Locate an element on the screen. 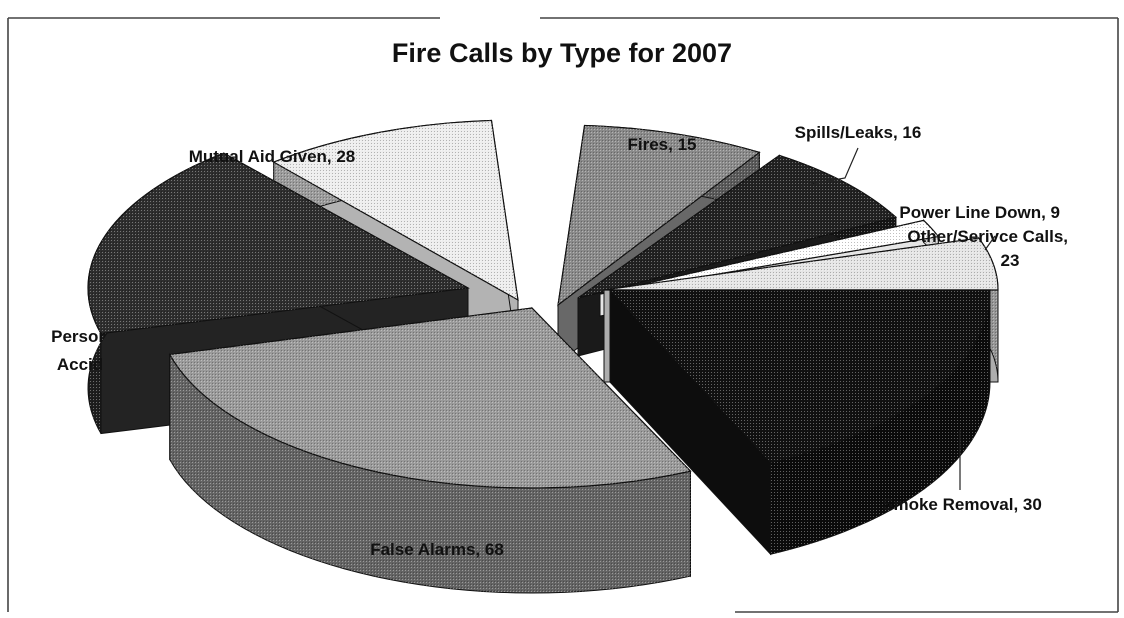  slice-label-power-line-down: Power Line Down, 9 is located at coordinates (979, 212).